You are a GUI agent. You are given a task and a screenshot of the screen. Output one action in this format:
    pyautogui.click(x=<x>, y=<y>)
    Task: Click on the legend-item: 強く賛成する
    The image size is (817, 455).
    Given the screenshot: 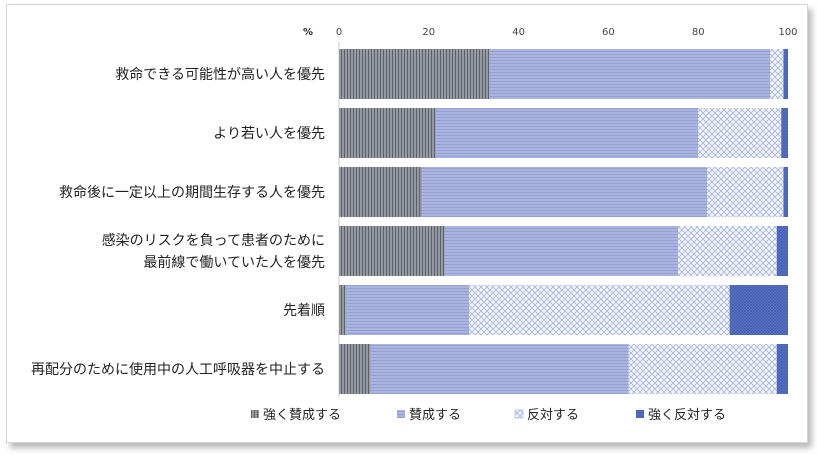 What is the action you would take?
    pyautogui.click(x=296, y=415)
    